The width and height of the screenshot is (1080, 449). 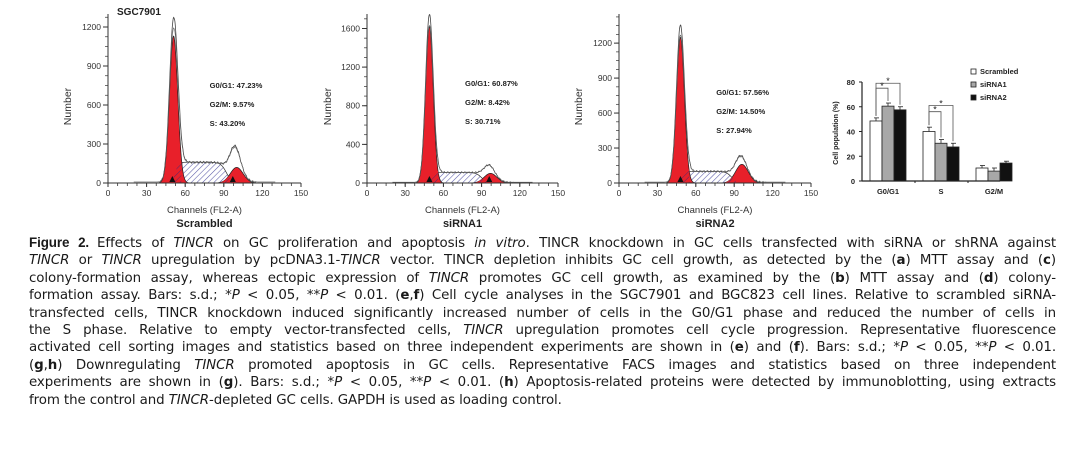 What do you see at coordinates (367, 193) in the screenshot?
I see `x-tick-label: 0` at bounding box center [367, 193].